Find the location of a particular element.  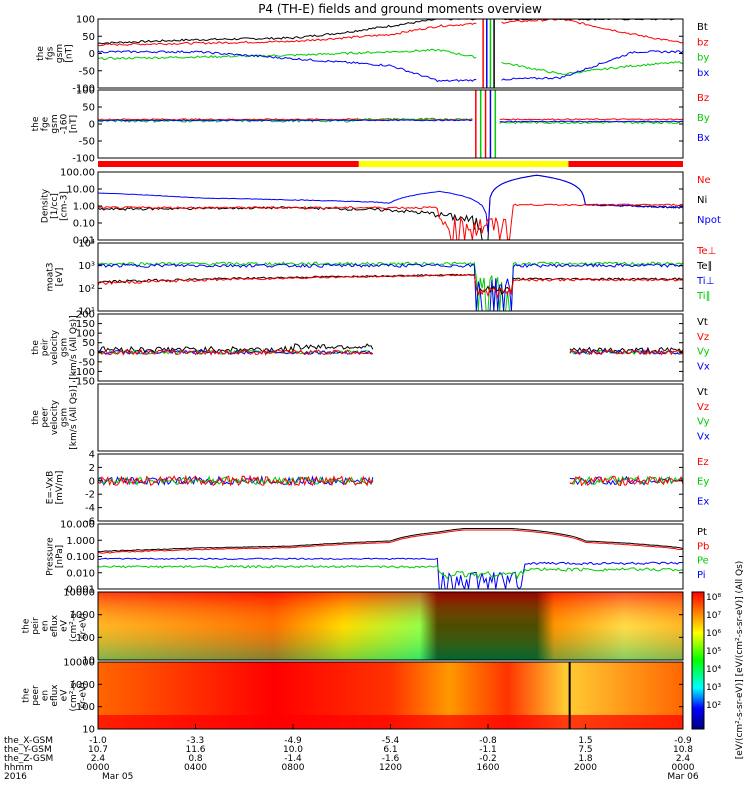

x-tick-label: -0.9 is located at coordinates (683, 741).